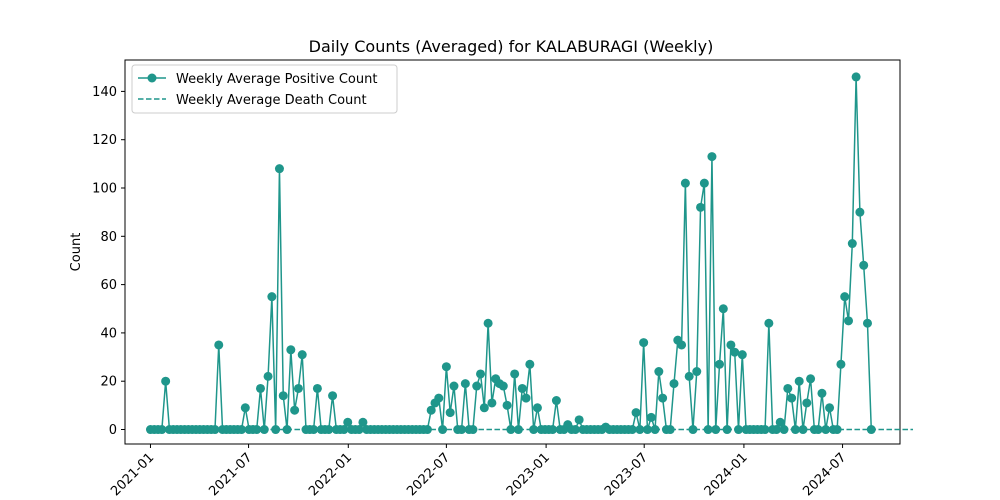 This screenshot has width=1000, height=500. Describe the element at coordinates (108, 261) in the screenshot. I see `y-axis: 0 20 40 60 80 100 120 140` at that location.